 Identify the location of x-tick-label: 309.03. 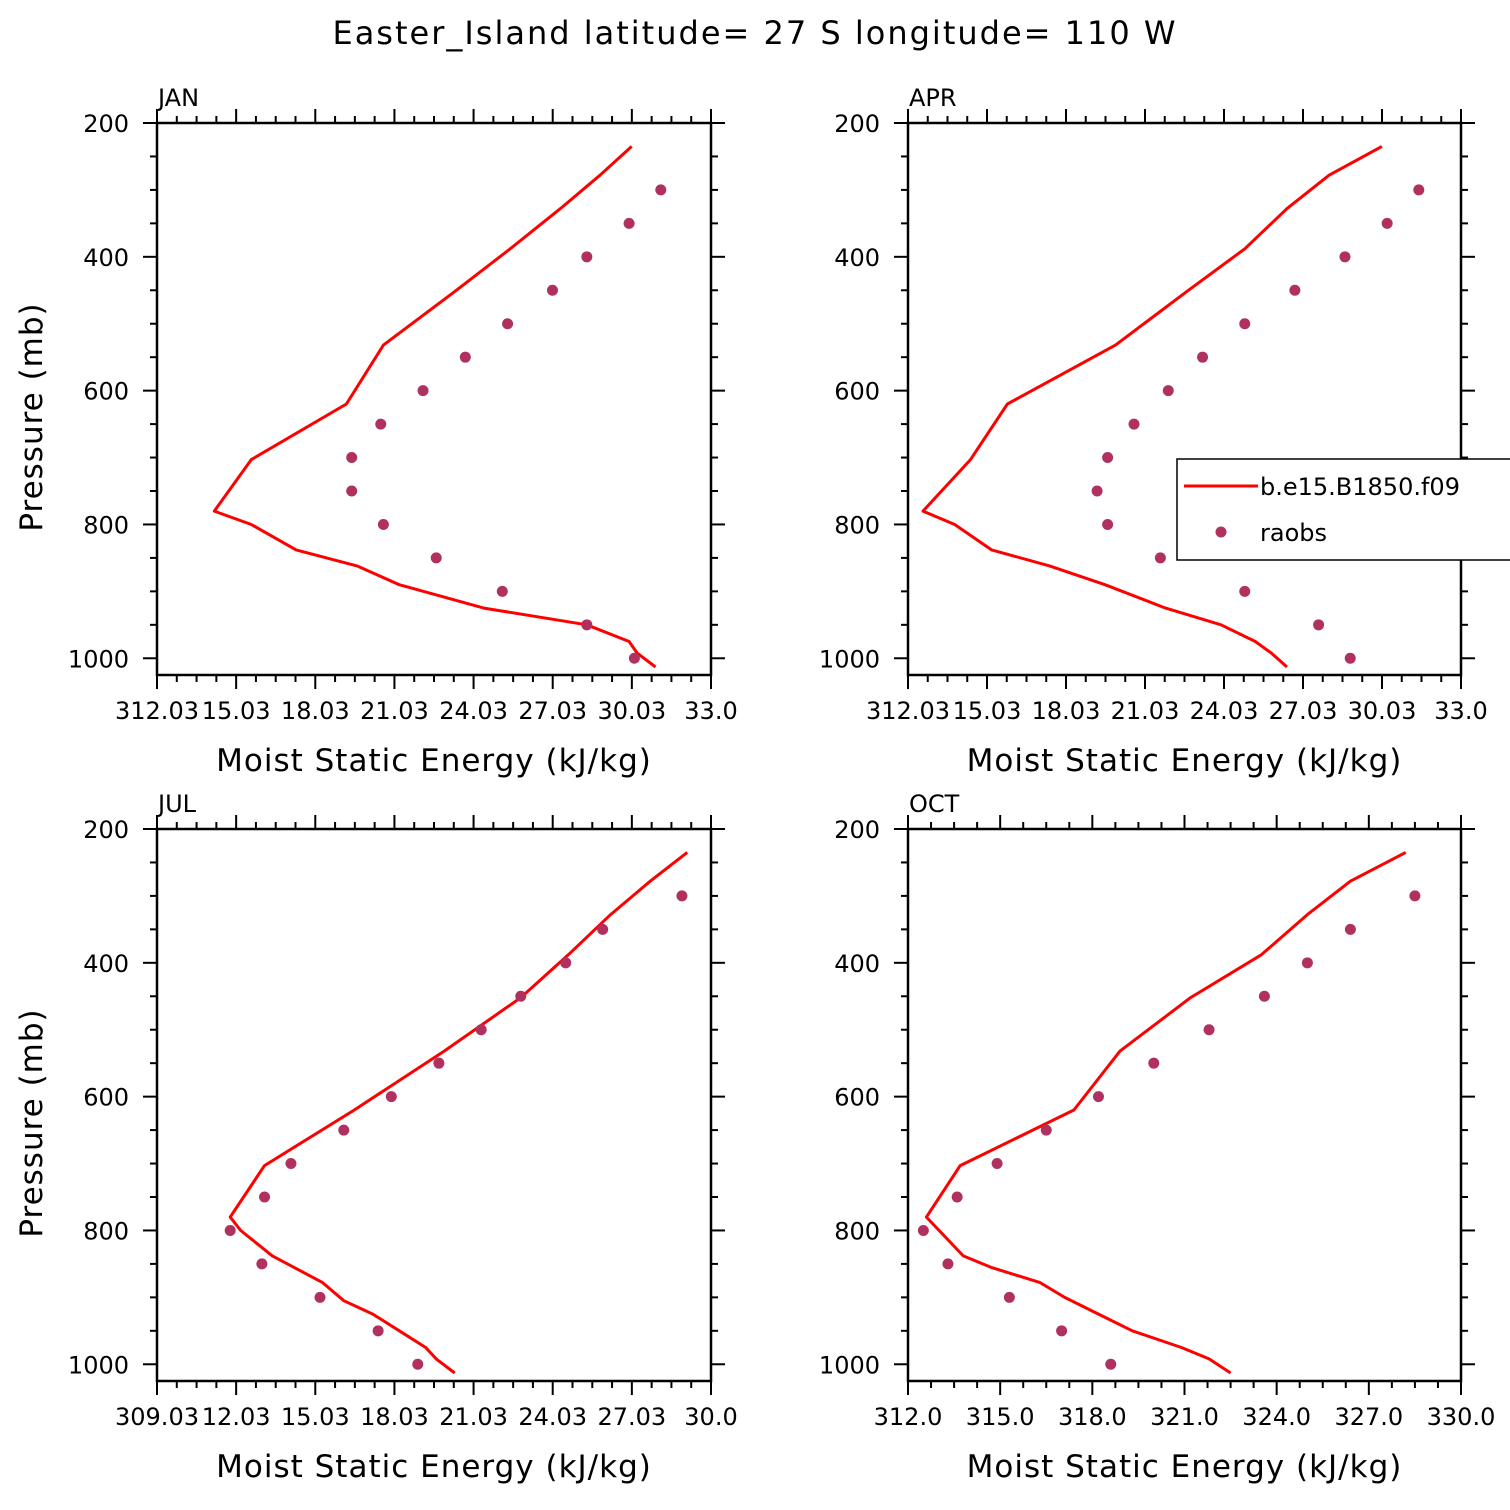
(157, 1417).